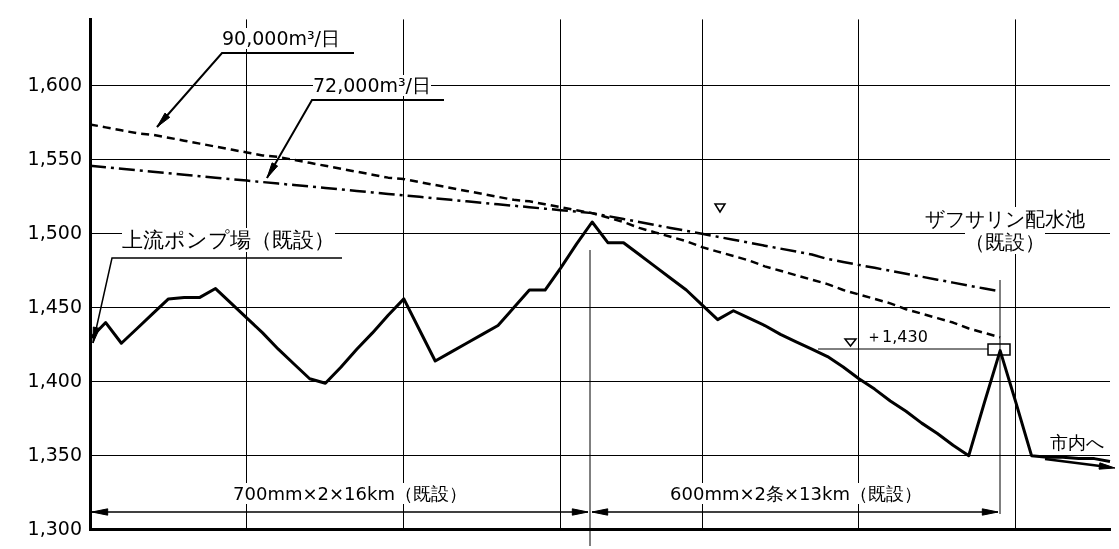 This screenshot has width=1119, height=549. What do you see at coordinates (372, 85) in the screenshot?
I see `text: 72,000m³/日` at bounding box center [372, 85].